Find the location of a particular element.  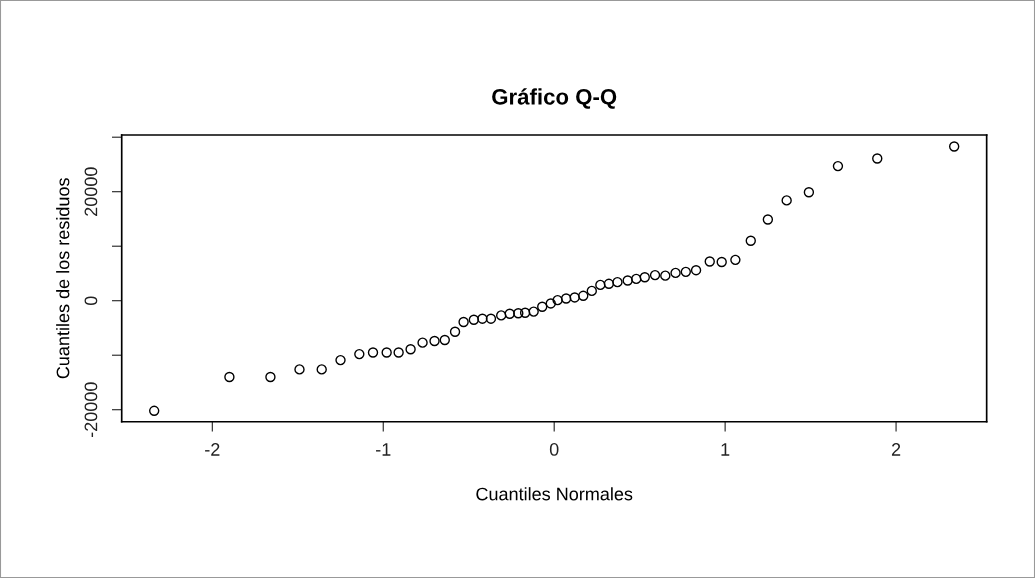

y-axis-title: Cuantiles de los residuos is located at coordinates (63, 278).